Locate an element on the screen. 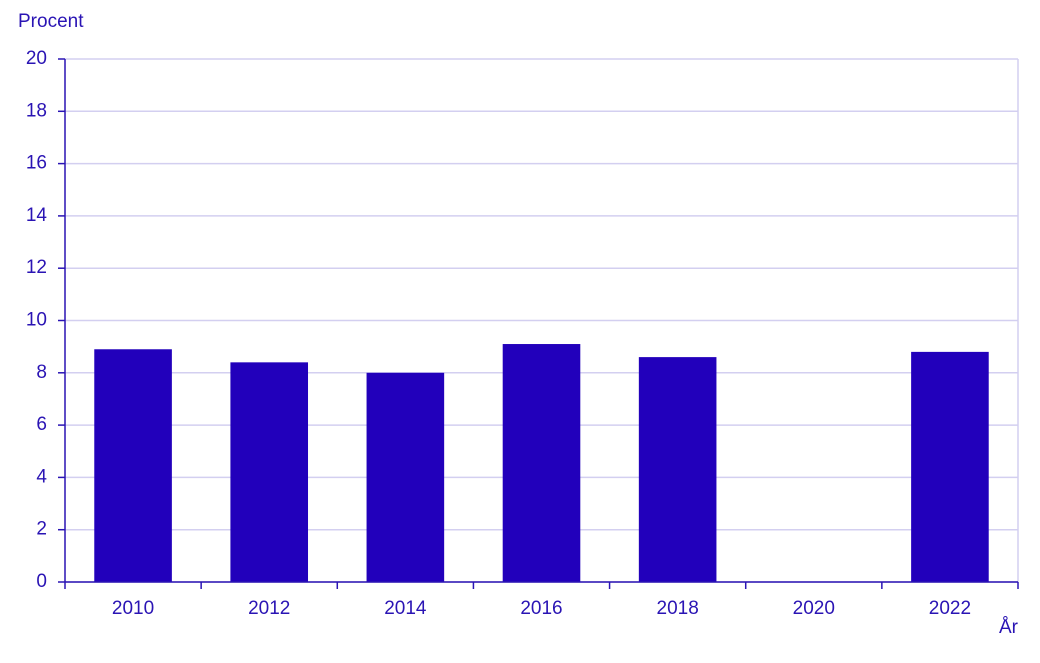 This screenshot has height=663, width=1040. y-tick-label: 6 is located at coordinates (41, 424).